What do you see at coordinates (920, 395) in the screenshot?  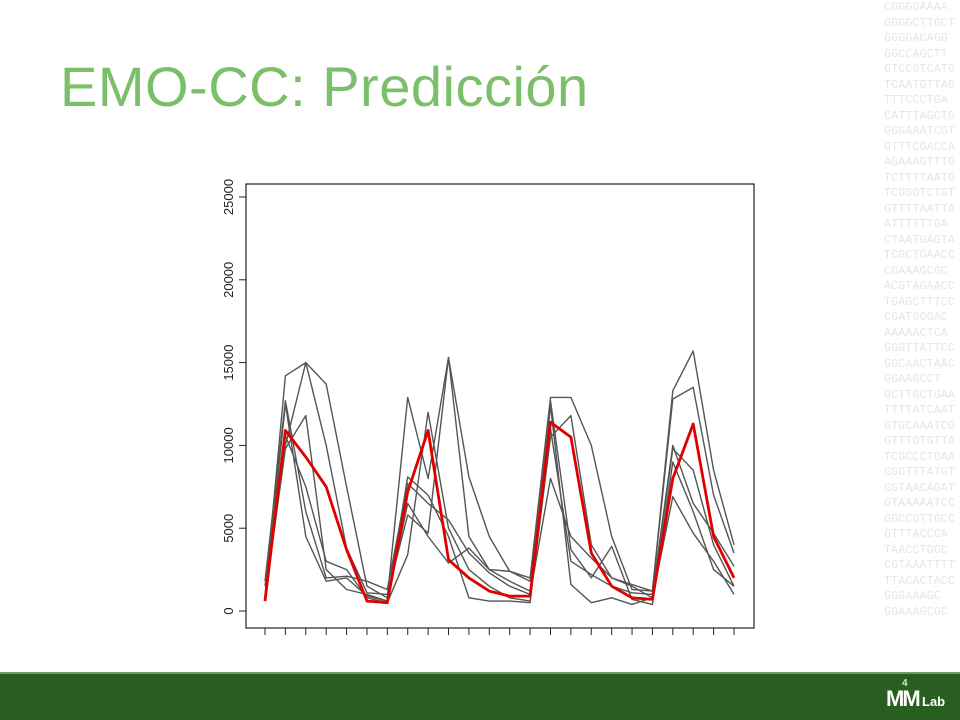 I see `sequence-line: GCTTGCTGAA` at bounding box center [920, 395].